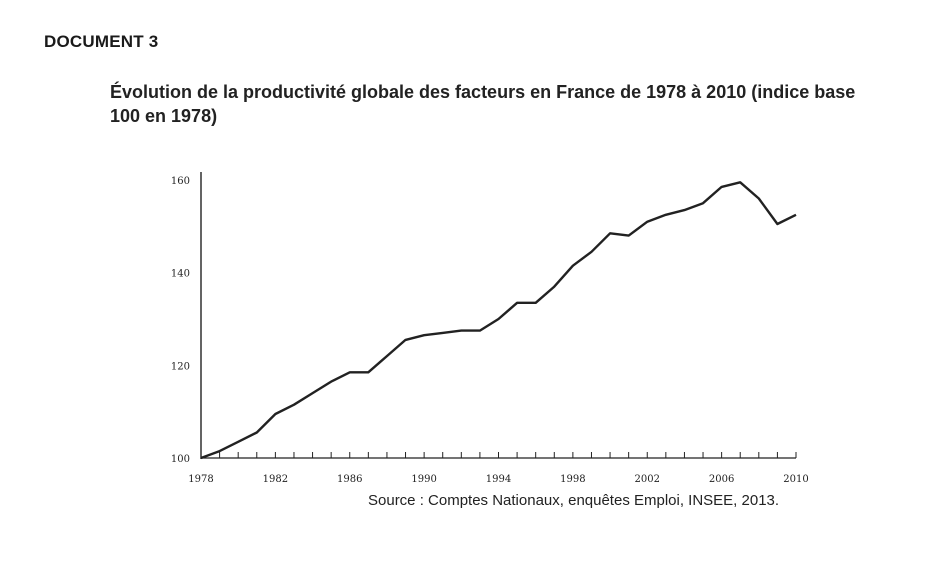 This screenshot has height=575, width=945. What do you see at coordinates (508, 455) in the screenshot?
I see `x-ticks-group` at bounding box center [508, 455].